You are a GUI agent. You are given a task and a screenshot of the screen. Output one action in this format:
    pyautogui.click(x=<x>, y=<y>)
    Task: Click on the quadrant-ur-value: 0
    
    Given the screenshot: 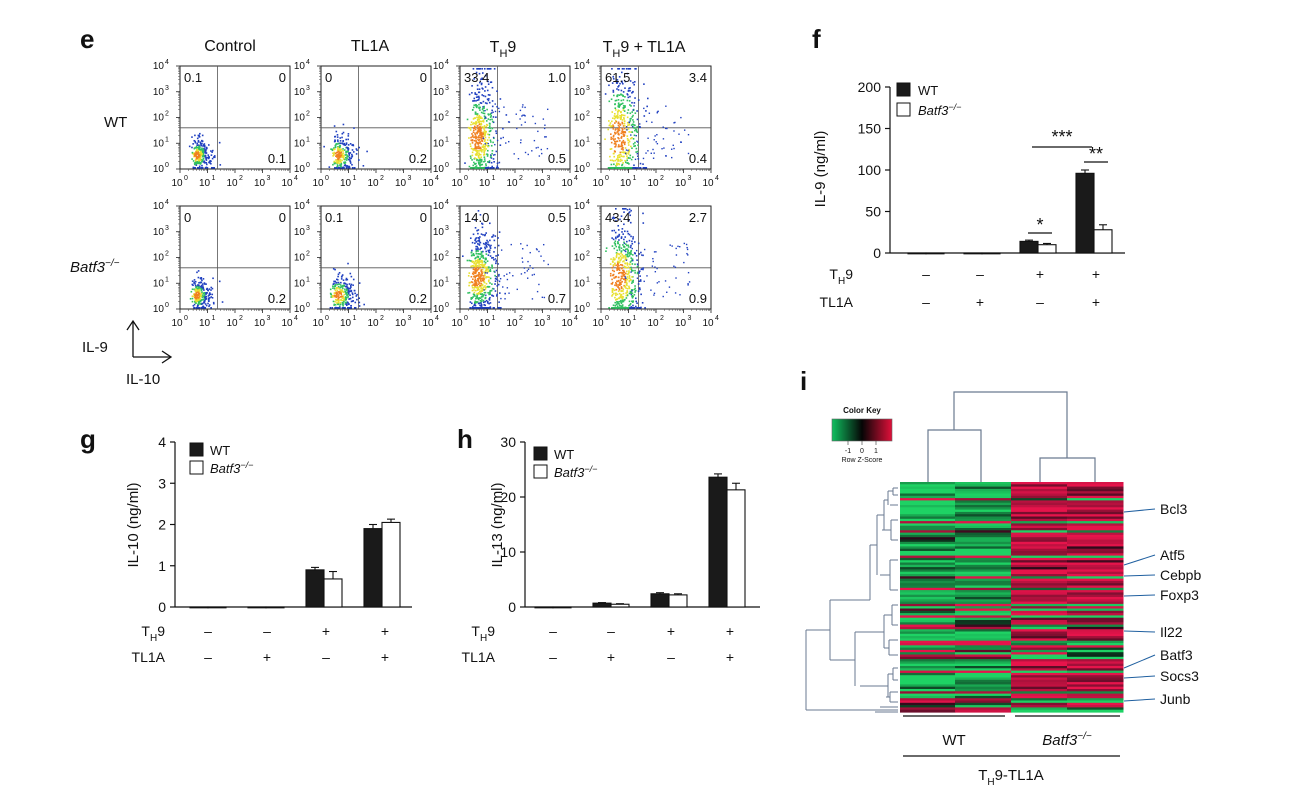 What is the action you would take?
    pyautogui.click(x=282, y=77)
    